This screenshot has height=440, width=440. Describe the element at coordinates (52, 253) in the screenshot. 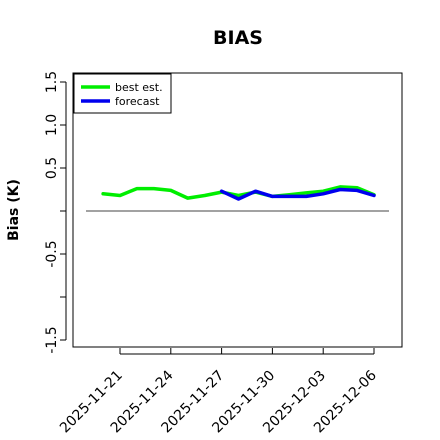

I see `y-tick-label: -0.5` at that location.